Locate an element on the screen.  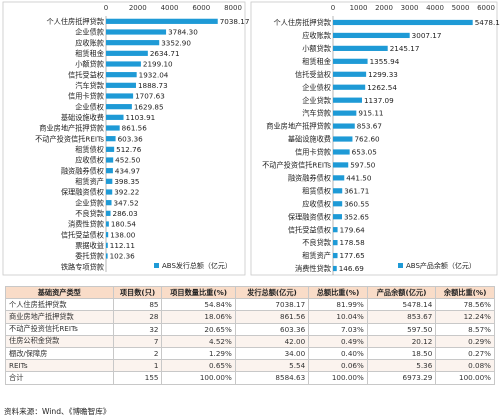
value-label: 360.55 is located at coordinates (356, 203).